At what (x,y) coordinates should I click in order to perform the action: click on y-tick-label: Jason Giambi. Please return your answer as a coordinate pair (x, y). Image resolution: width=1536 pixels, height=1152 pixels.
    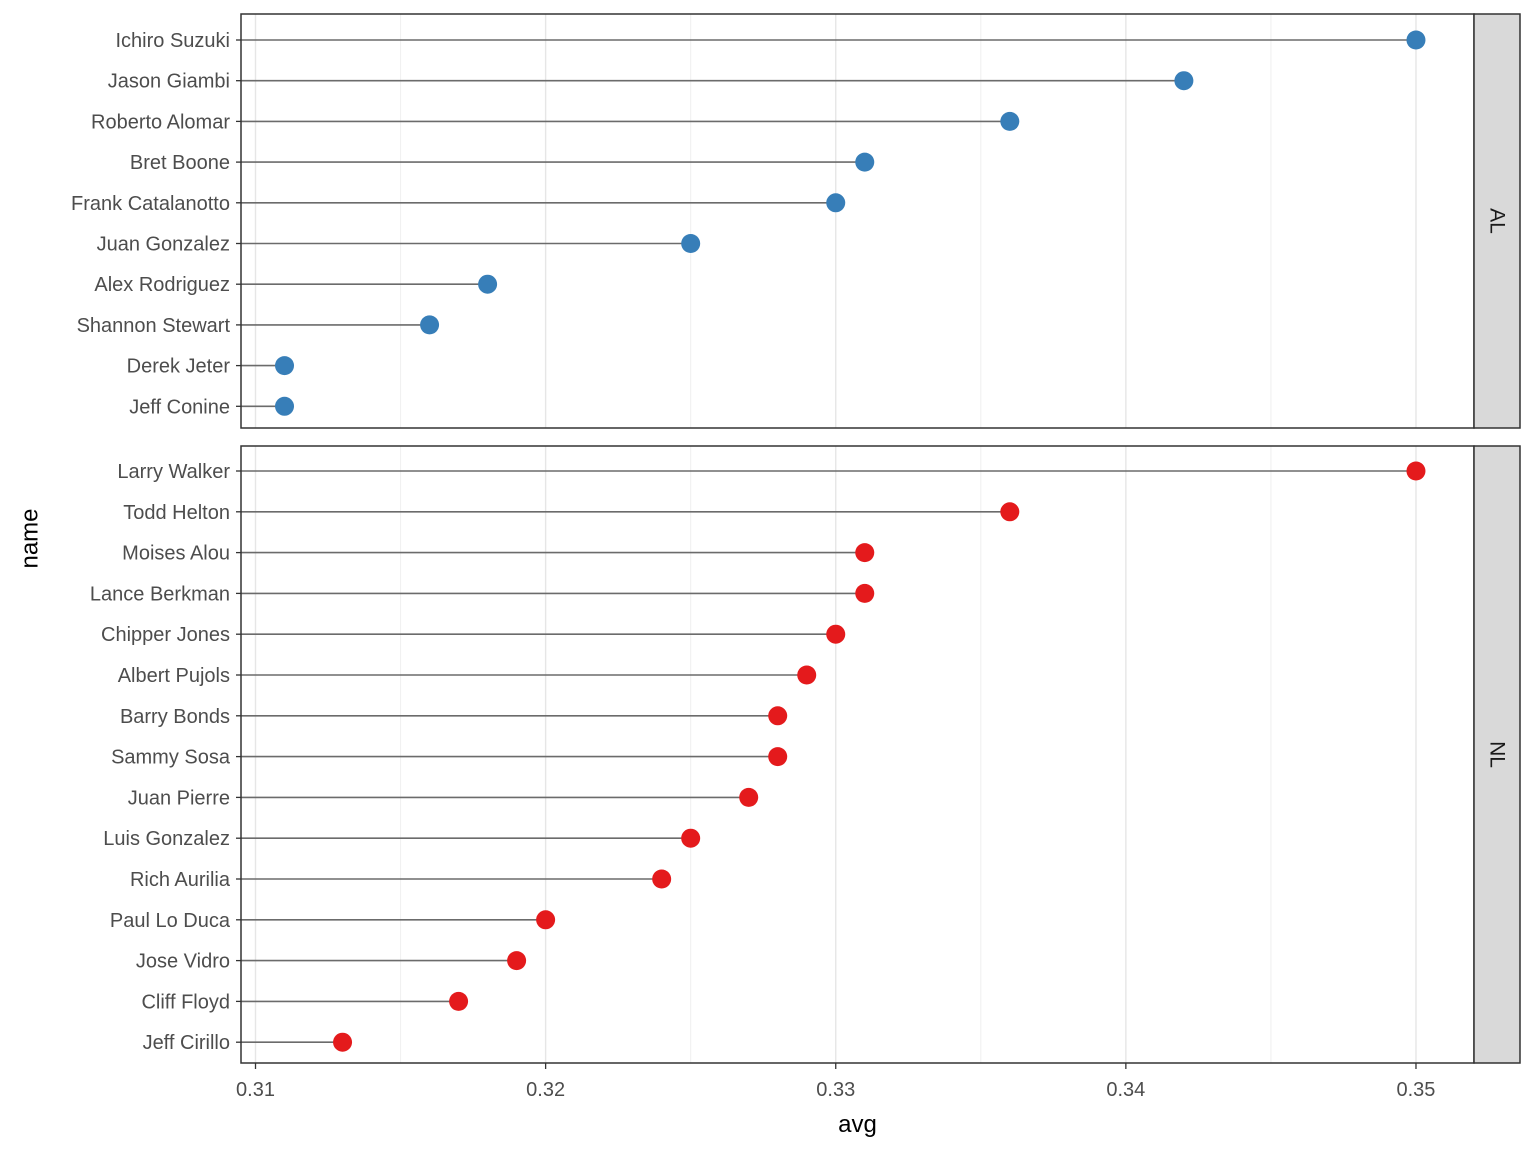
    Looking at the image, I should click on (169, 82).